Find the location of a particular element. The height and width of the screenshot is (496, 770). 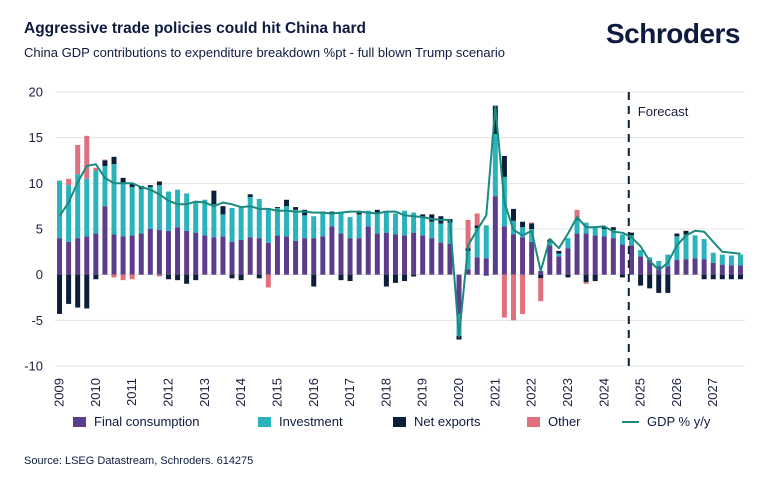

x-tick-label: 2017 is located at coordinates (349, 392).